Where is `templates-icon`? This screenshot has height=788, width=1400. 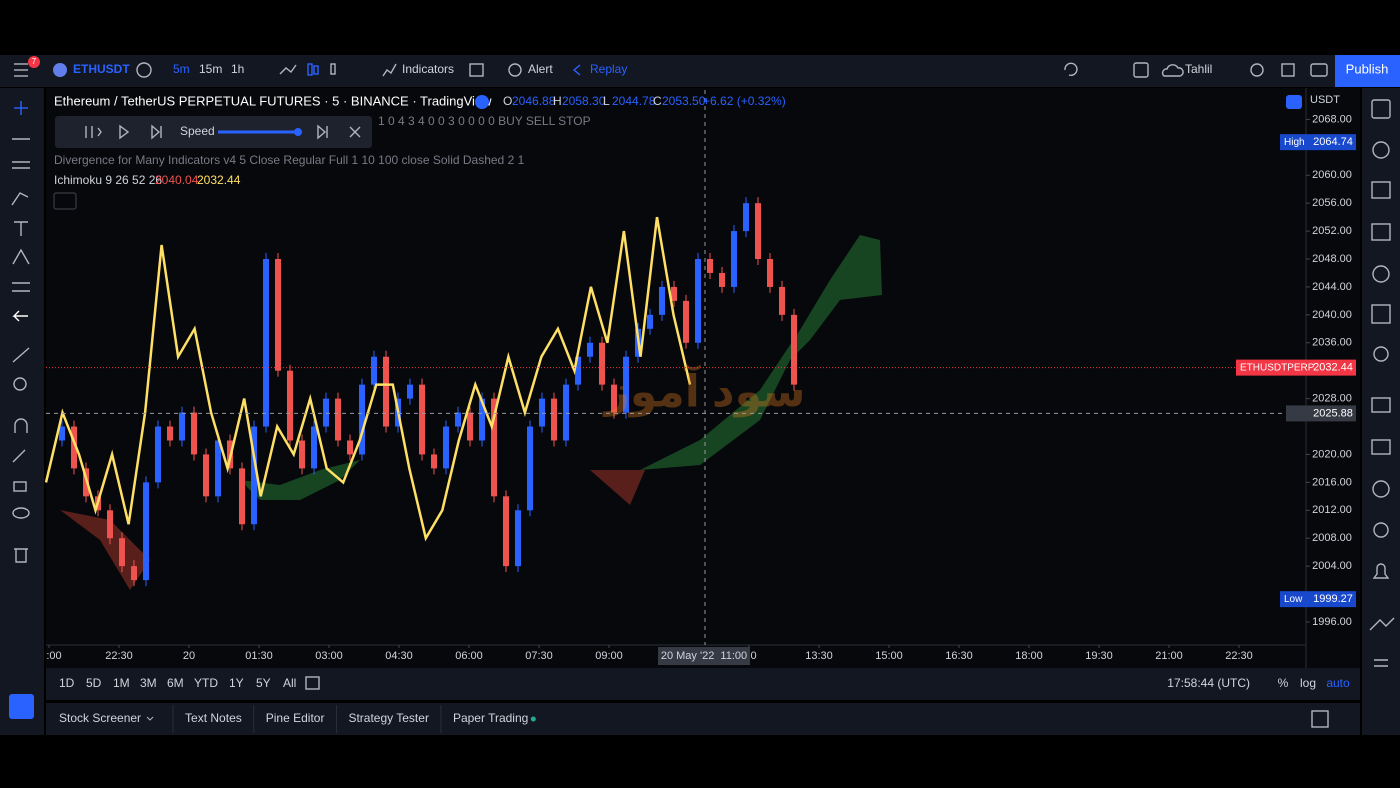 templates-icon is located at coordinates (476, 70).